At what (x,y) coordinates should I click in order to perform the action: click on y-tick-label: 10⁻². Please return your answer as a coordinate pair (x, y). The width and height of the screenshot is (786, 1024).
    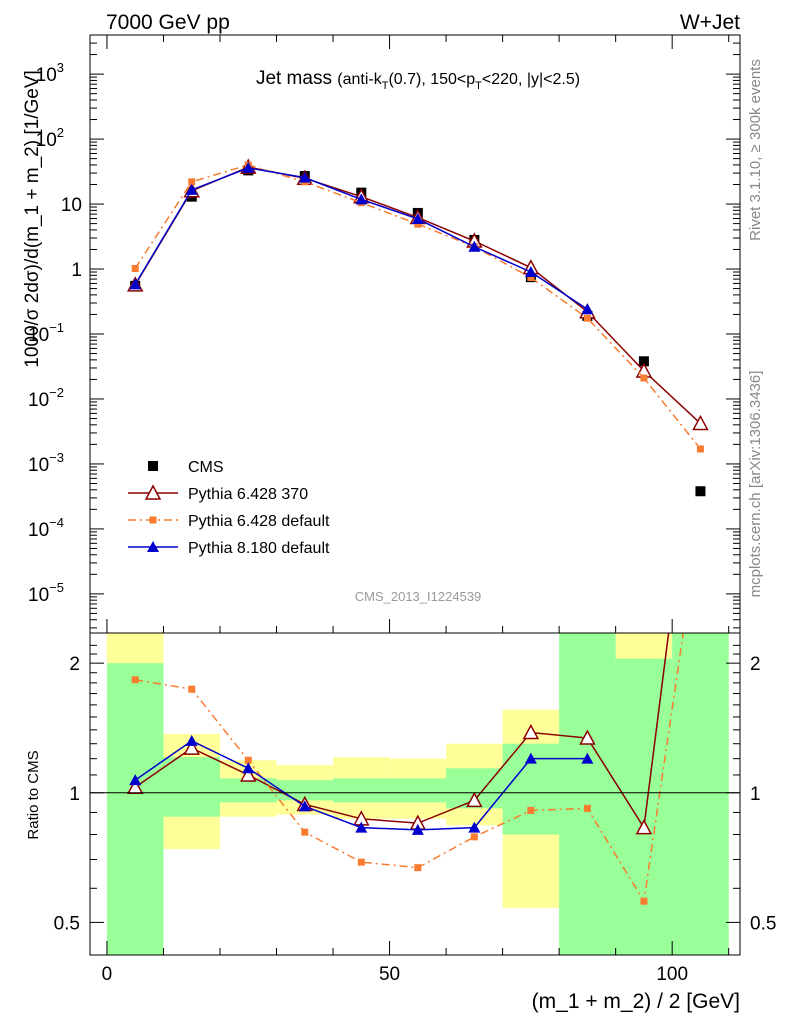
    Looking at the image, I should click on (46, 398).